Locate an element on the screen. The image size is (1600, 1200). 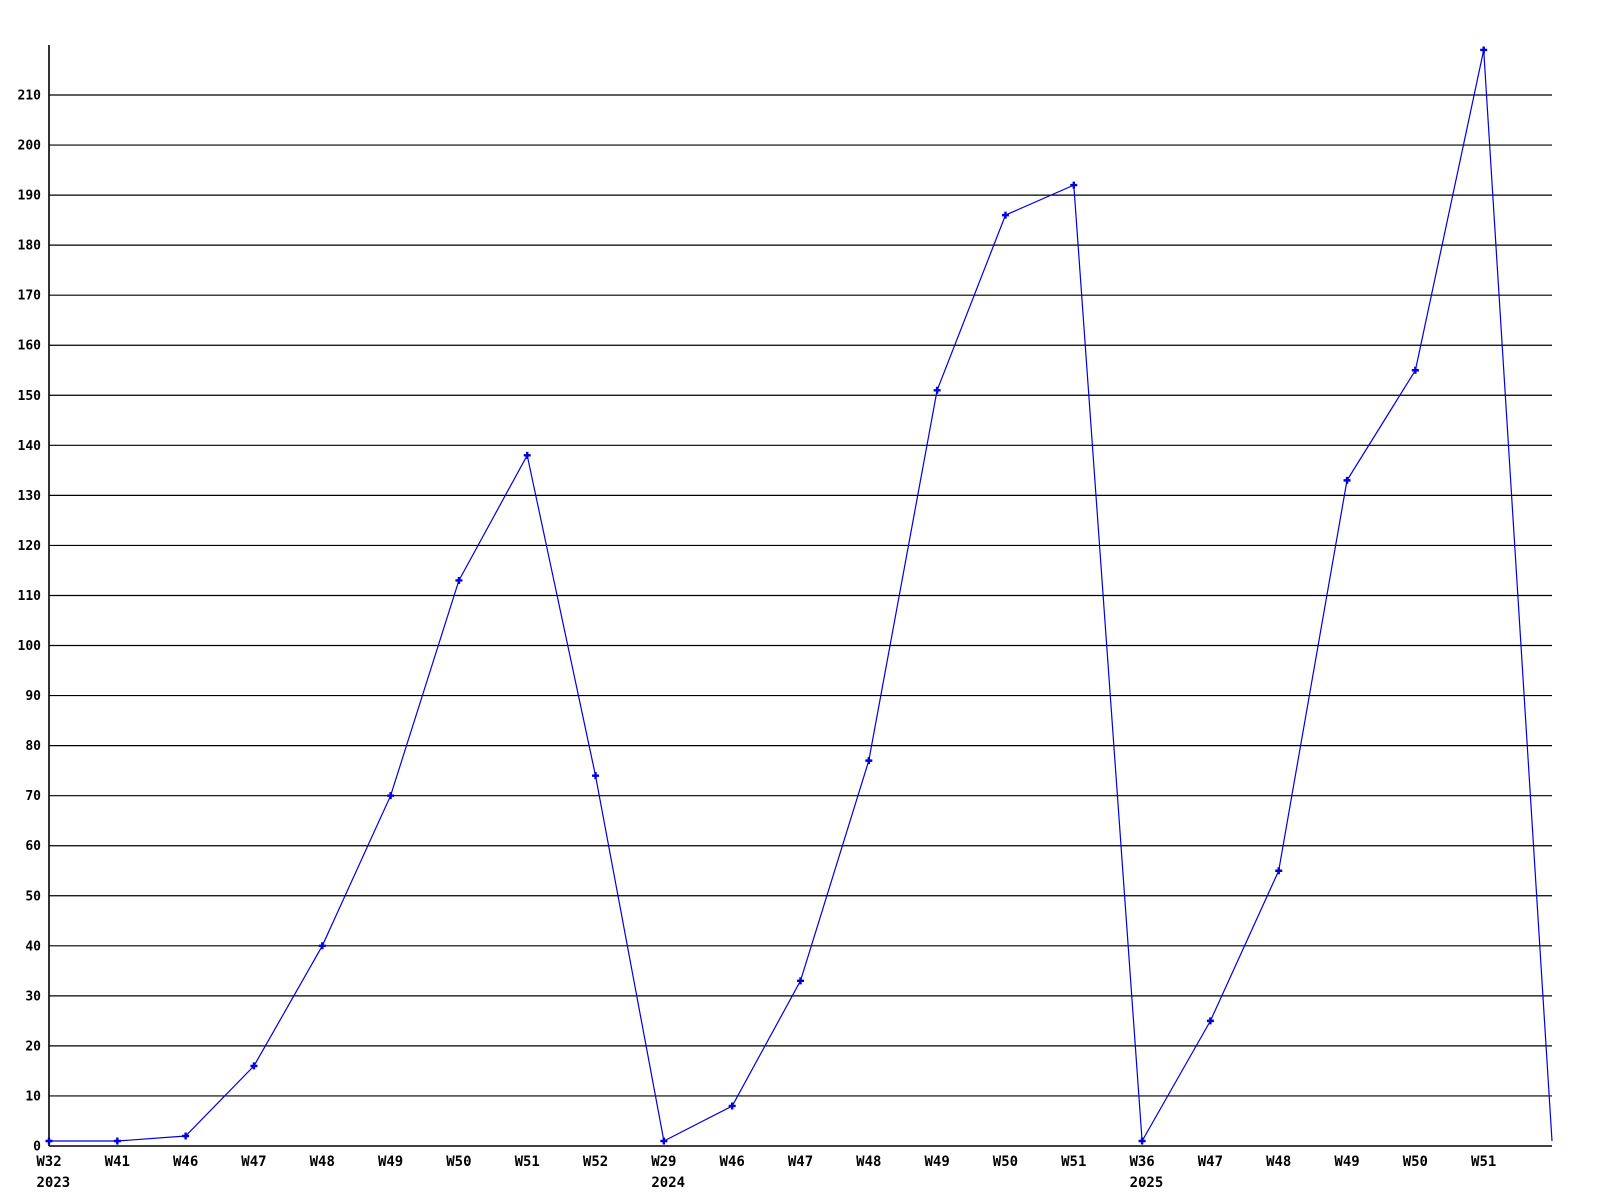
y-tick-label: 90 is located at coordinates (33, 696).